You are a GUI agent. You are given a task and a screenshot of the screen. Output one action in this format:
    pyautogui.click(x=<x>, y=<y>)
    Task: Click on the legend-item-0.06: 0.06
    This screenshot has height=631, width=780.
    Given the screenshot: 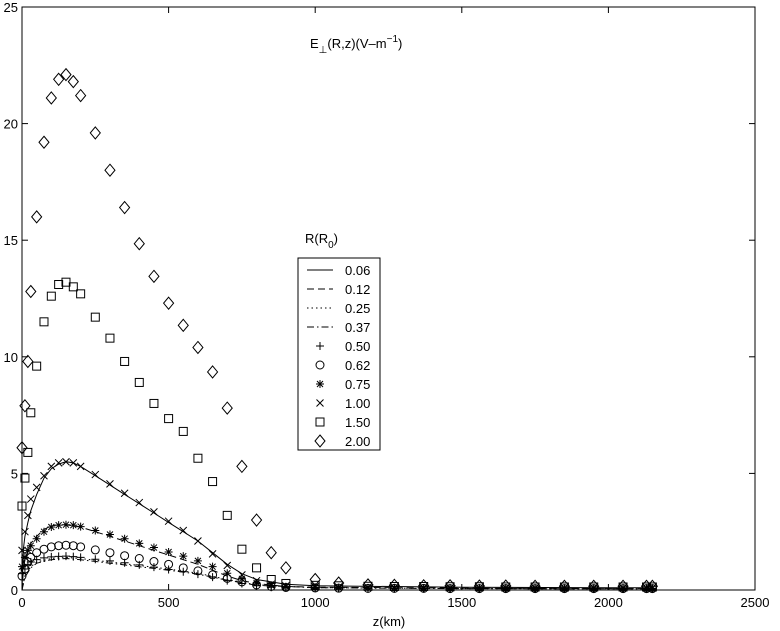 What is the action you would take?
    pyautogui.click(x=338, y=270)
    